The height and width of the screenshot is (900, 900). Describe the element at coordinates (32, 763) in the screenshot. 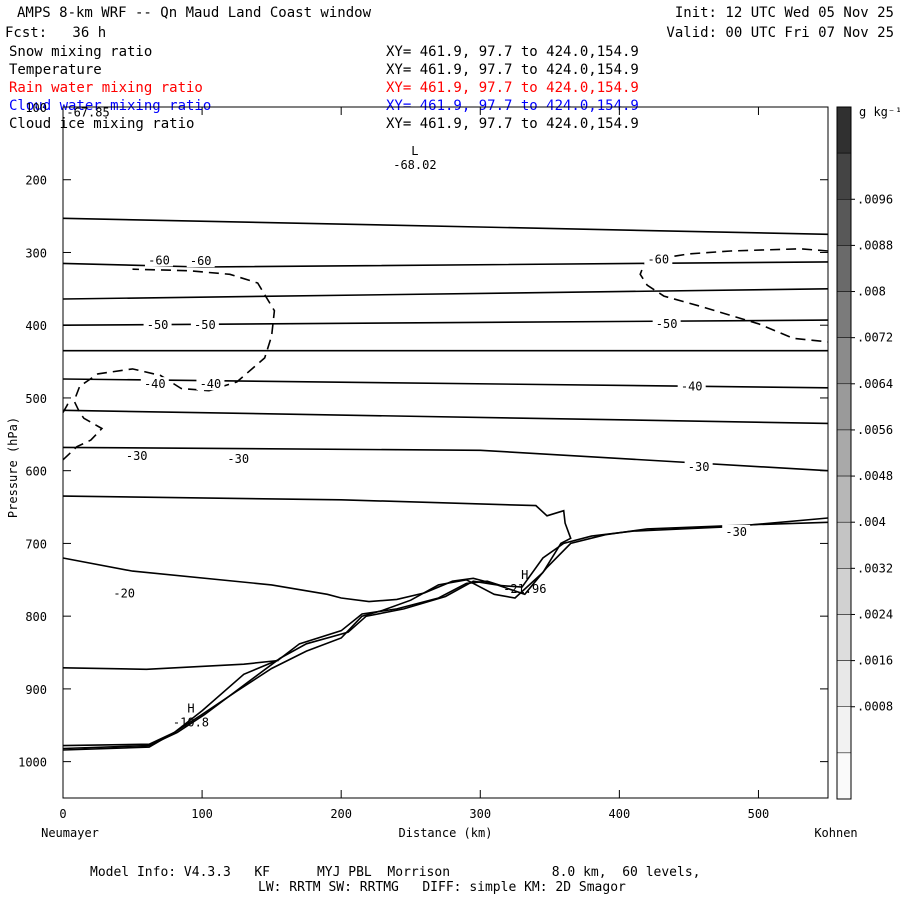

I see `y-tick-label: 1000` at that location.